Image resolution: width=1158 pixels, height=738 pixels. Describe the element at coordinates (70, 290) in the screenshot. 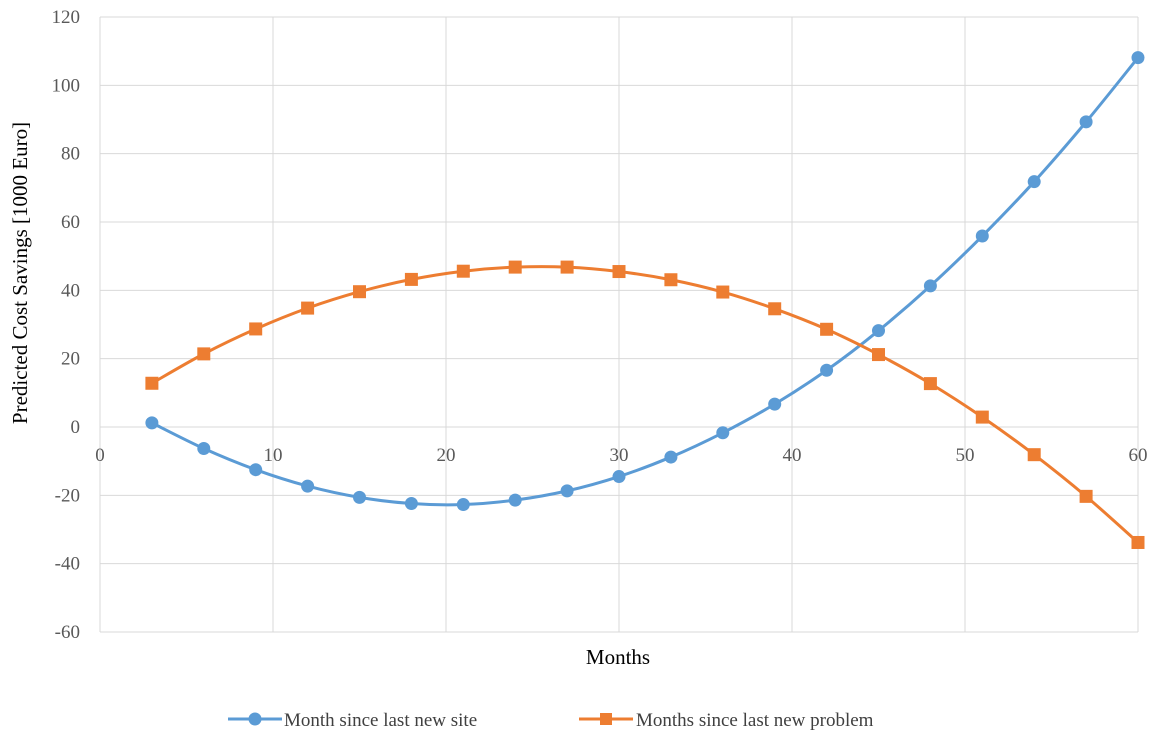

I see `y-tick-label-5: 40` at that location.